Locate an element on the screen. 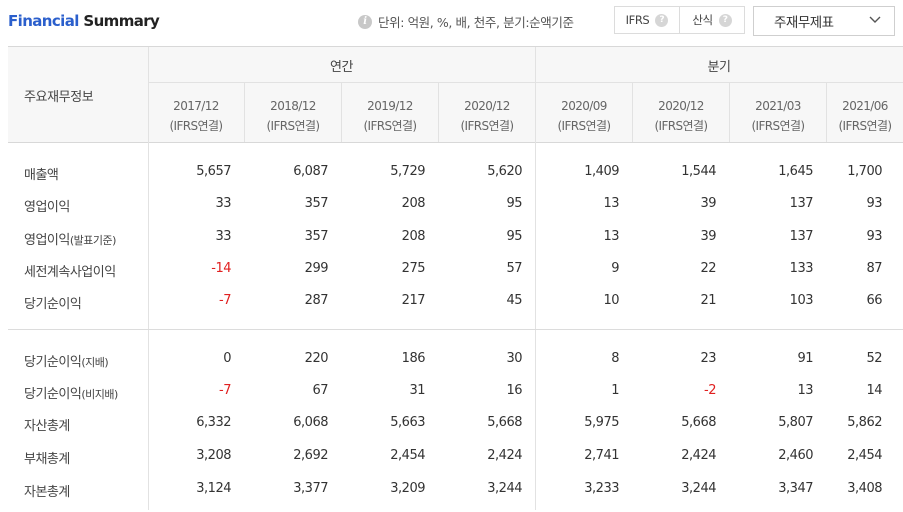 The width and height of the screenshot is (903, 512). column-header: 2020/12 (IFRS연결) is located at coordinates (681, 116).